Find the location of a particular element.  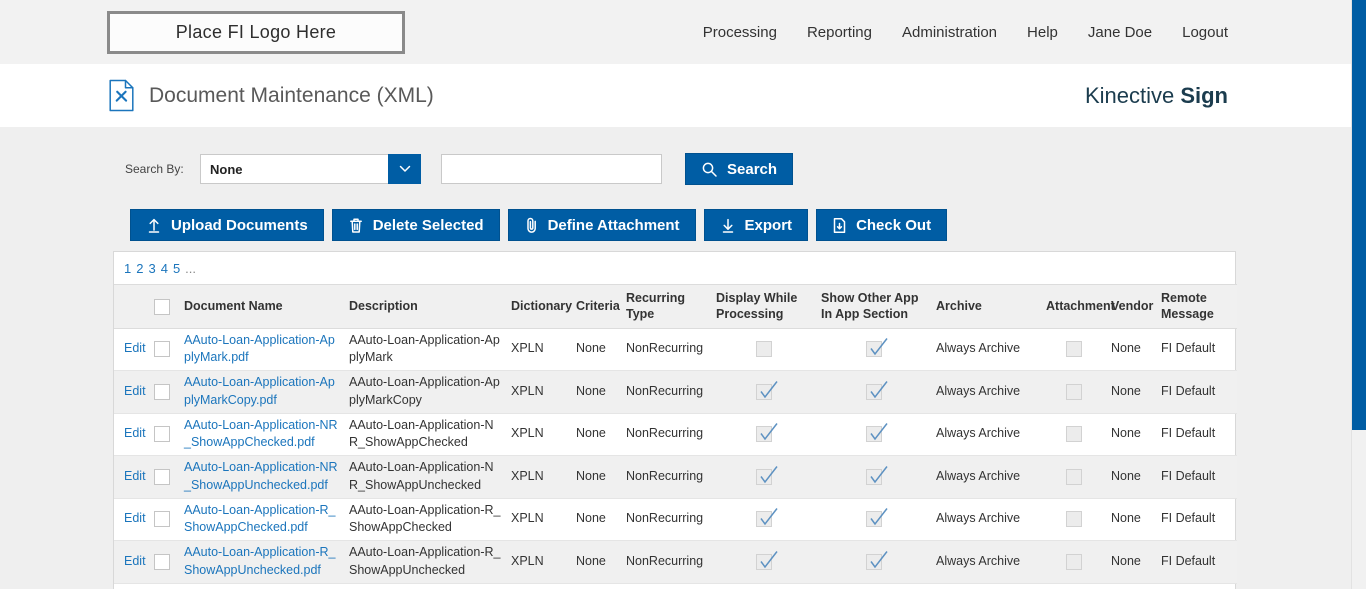

delete-selected-button: Delete Selected is located at coordinates (415, 225).